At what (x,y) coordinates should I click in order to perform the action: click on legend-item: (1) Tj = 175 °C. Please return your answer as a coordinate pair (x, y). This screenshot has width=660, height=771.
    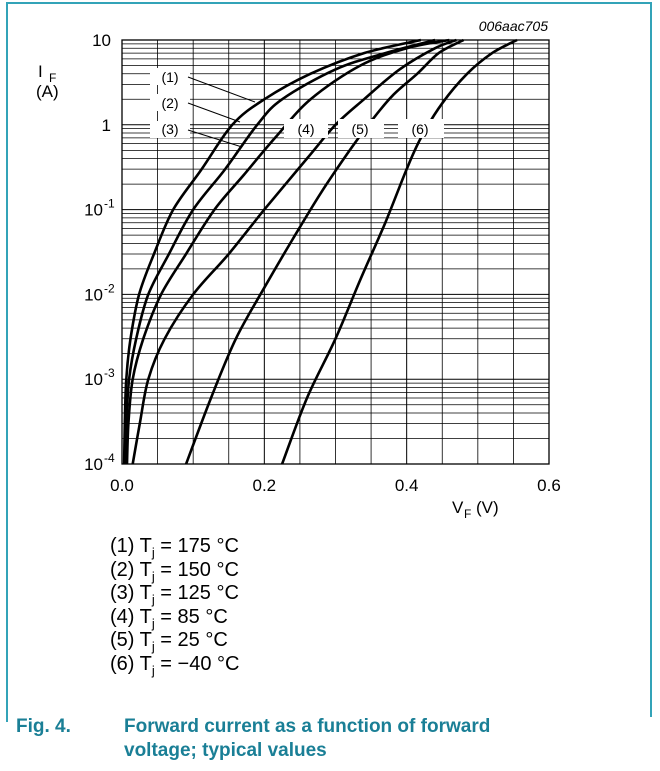
    Looking at the image, I should click on (174, 547).